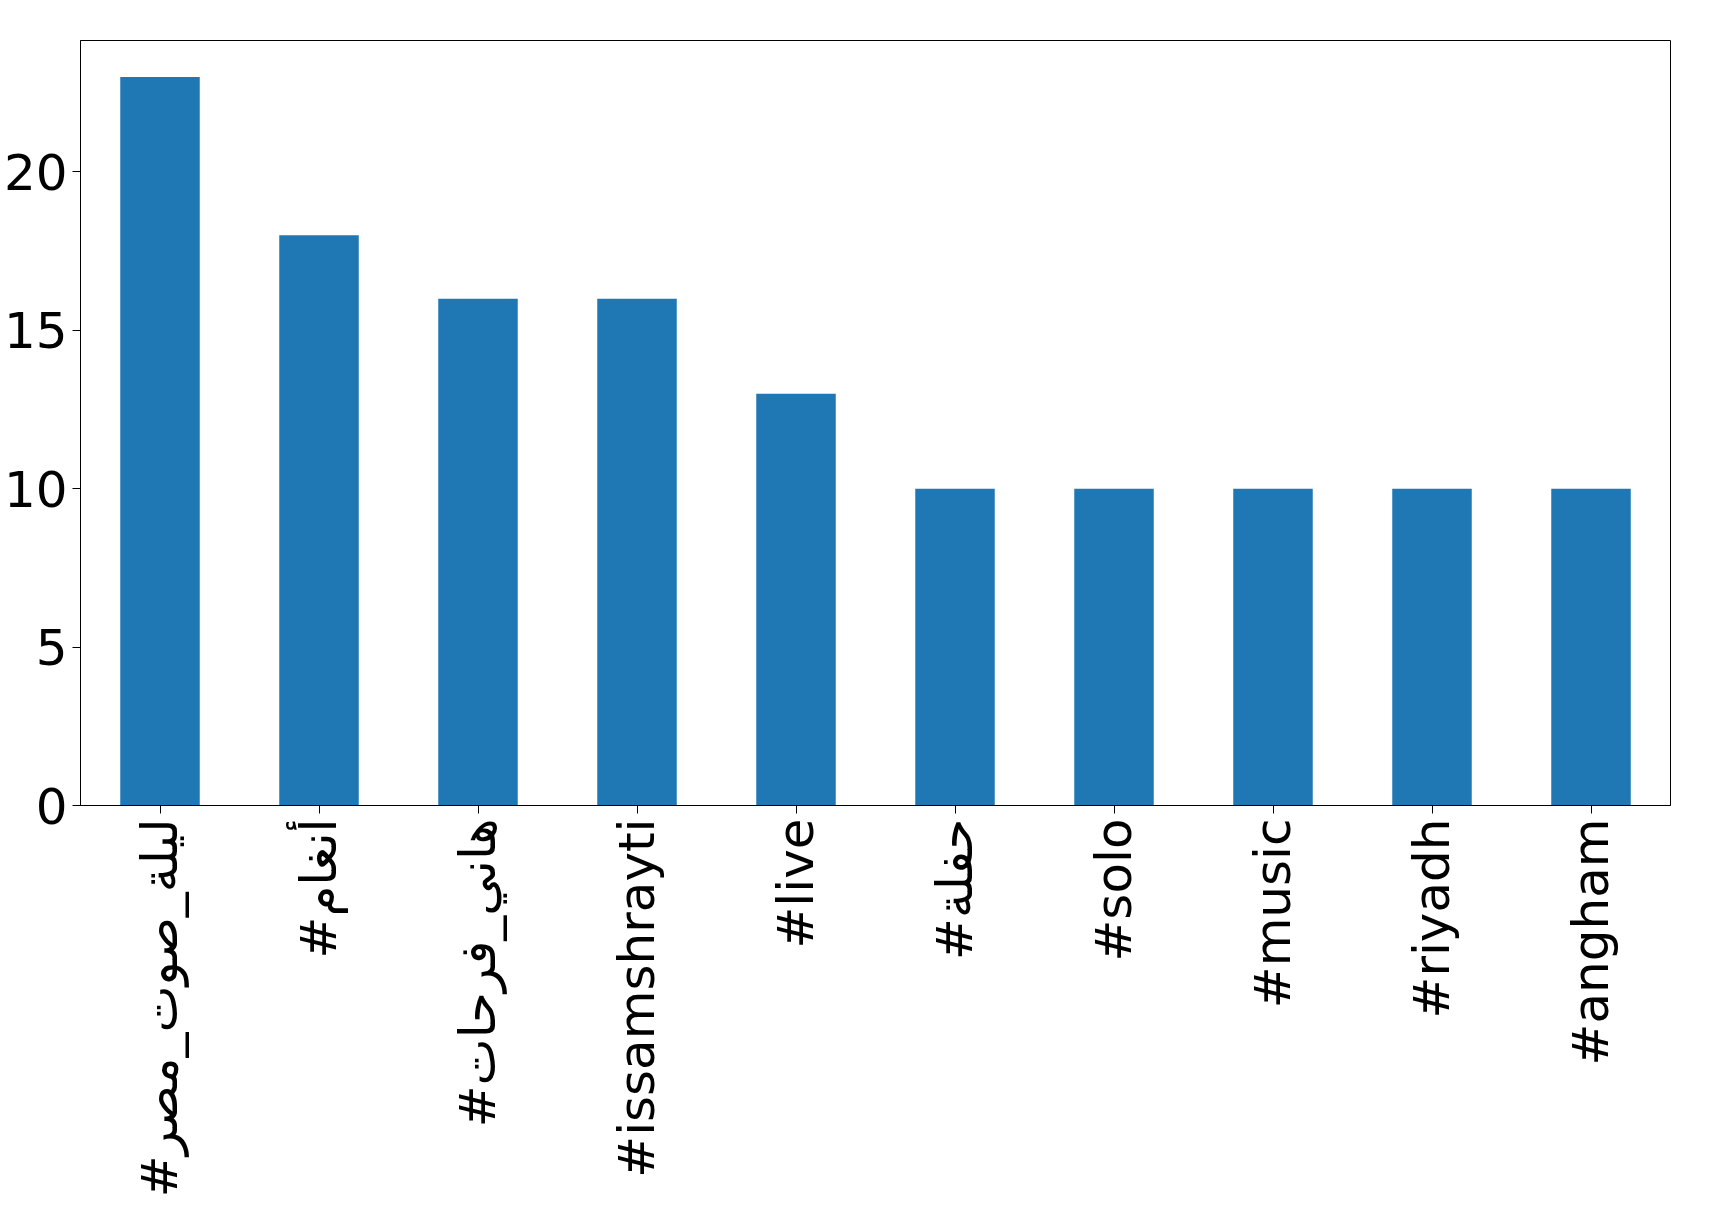  Describe the element at coordinates (1114, 890) in the screenshot. I see `x-tick-label: #solo` at that location.